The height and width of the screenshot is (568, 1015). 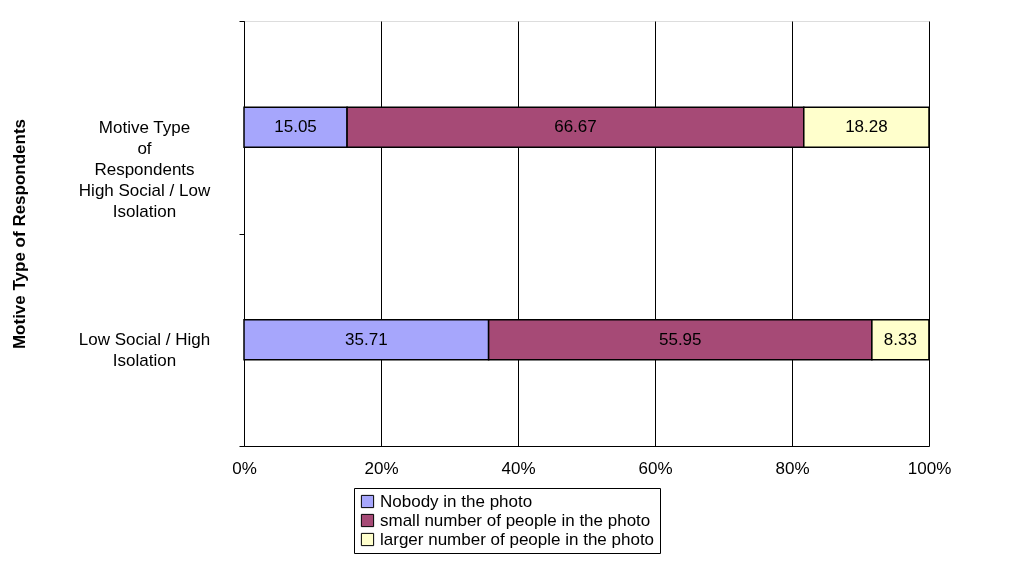 What do you see at coordinates (655, 468) in the screenshot?
I see `x-tick-label: 60%` at bounding box center [655, 468].